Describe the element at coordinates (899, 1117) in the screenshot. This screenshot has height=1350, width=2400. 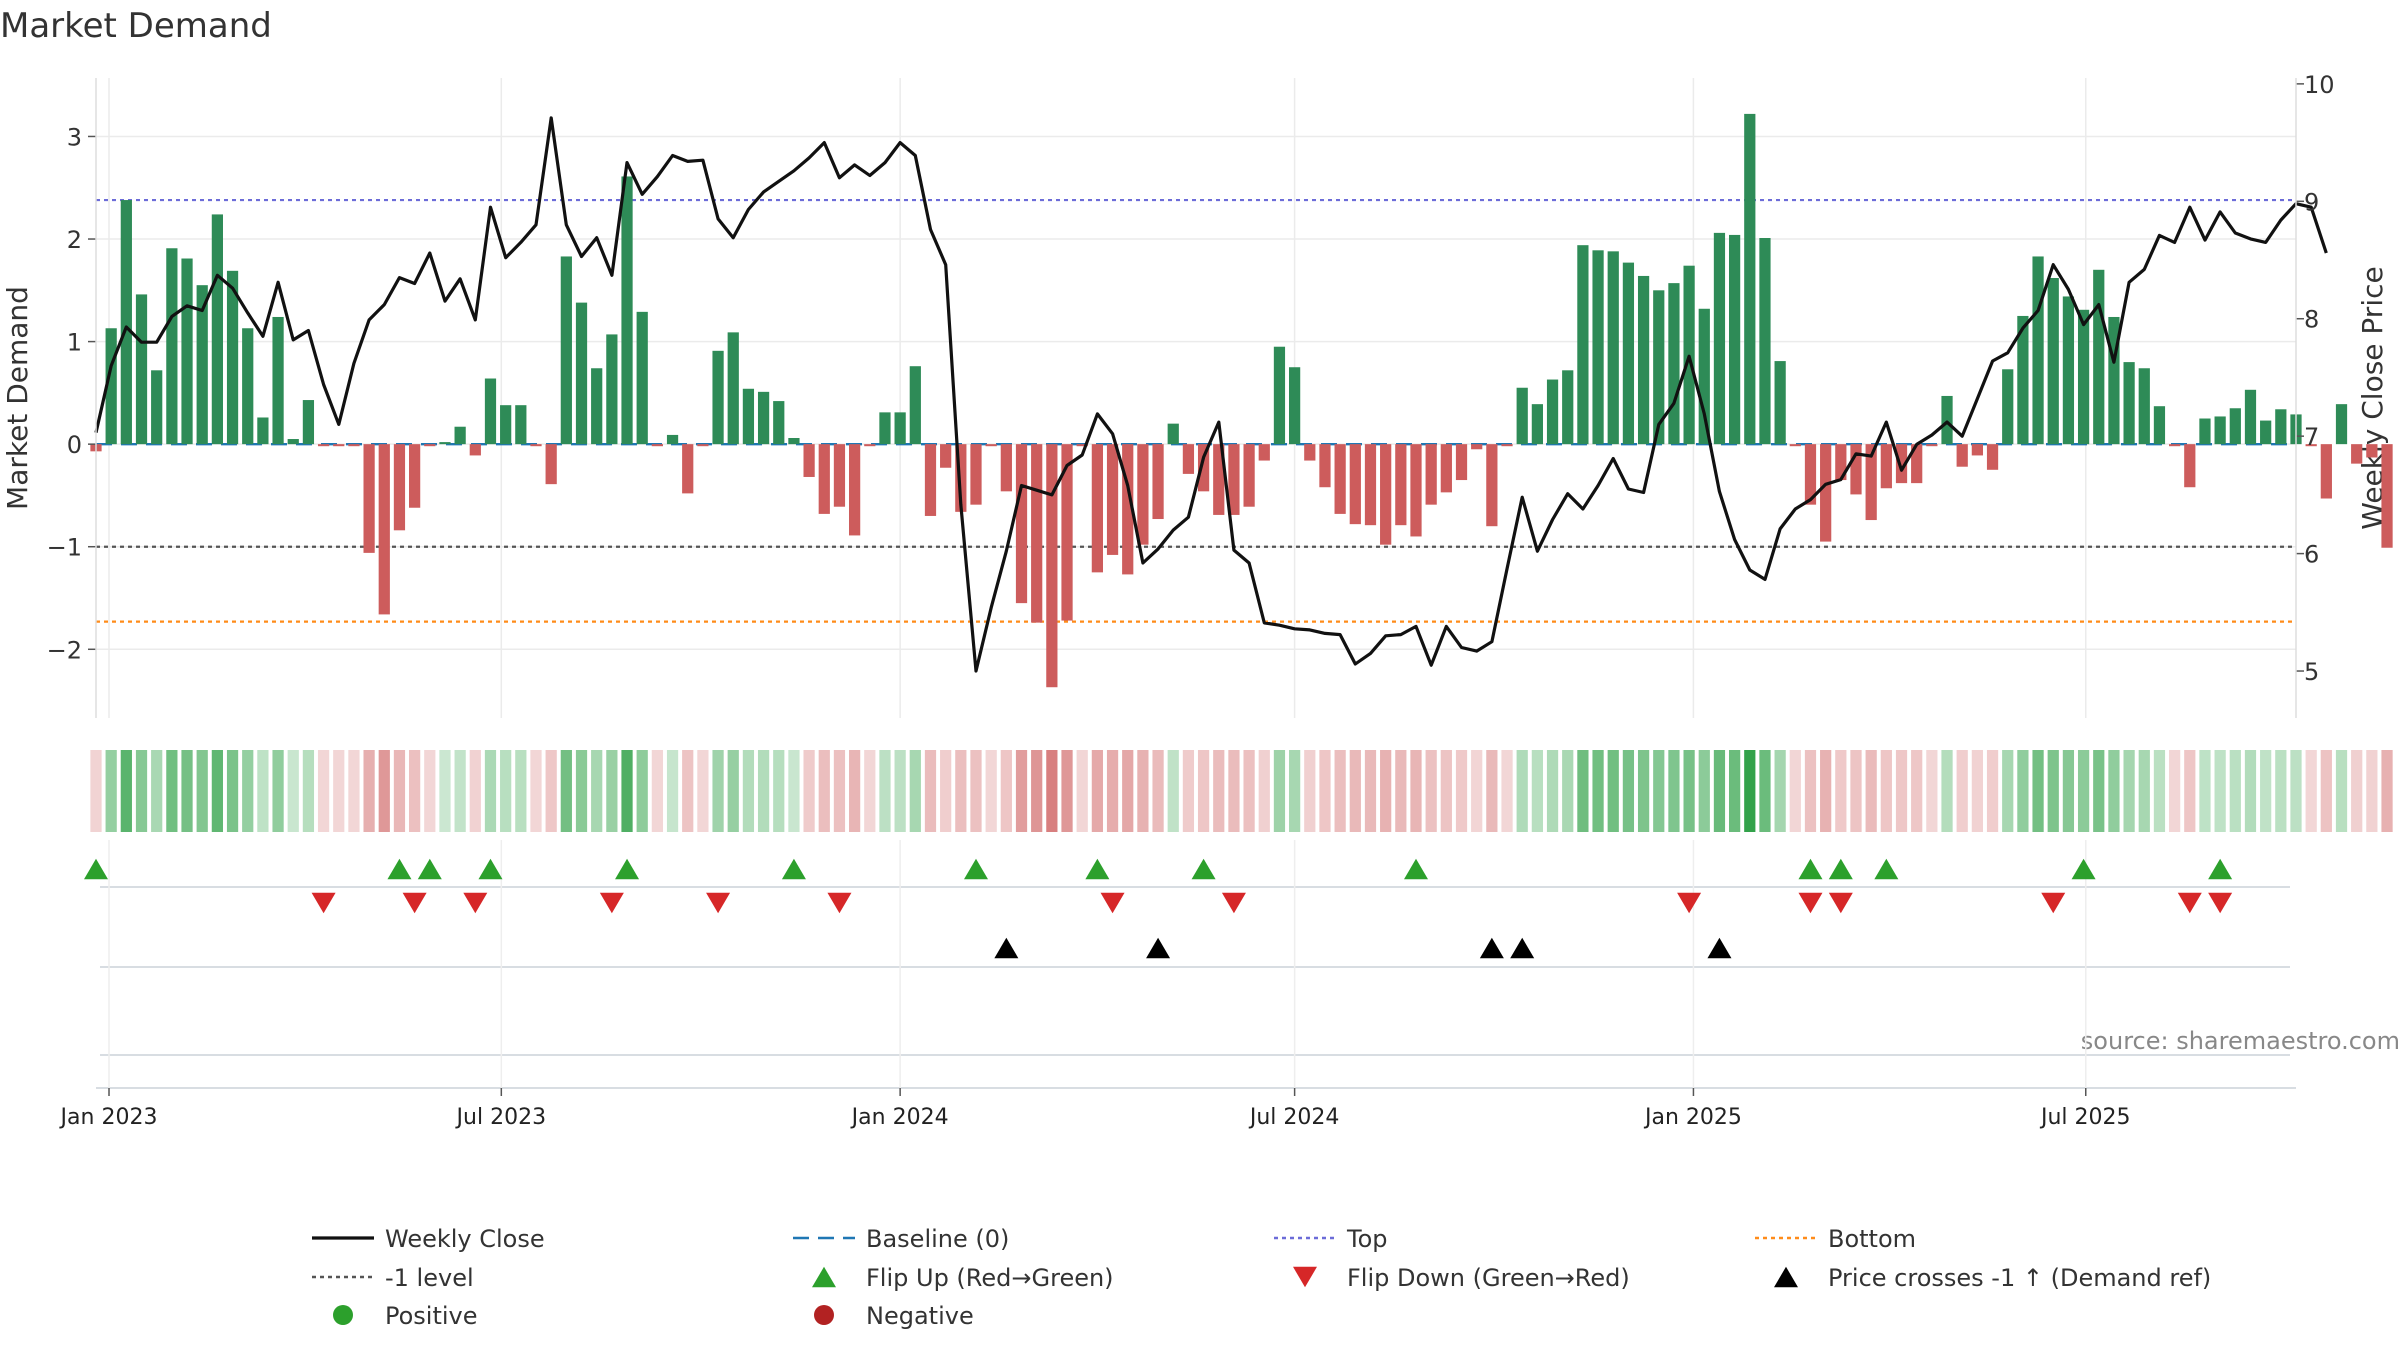
I see `x-tick-label: Jan 2024` at that location.